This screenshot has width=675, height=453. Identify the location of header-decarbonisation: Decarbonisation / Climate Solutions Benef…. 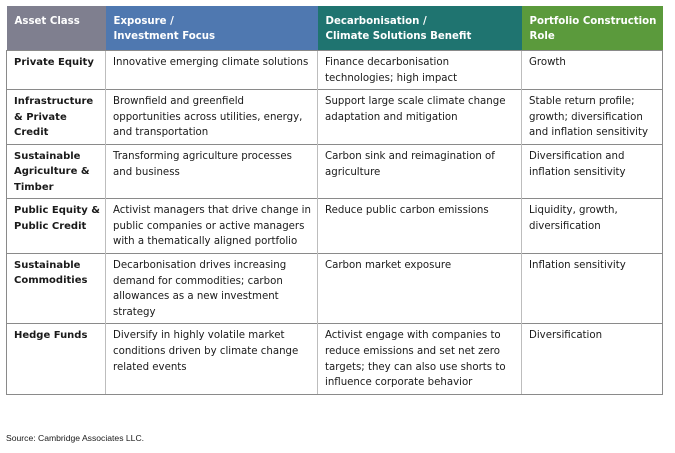
(419, 28).